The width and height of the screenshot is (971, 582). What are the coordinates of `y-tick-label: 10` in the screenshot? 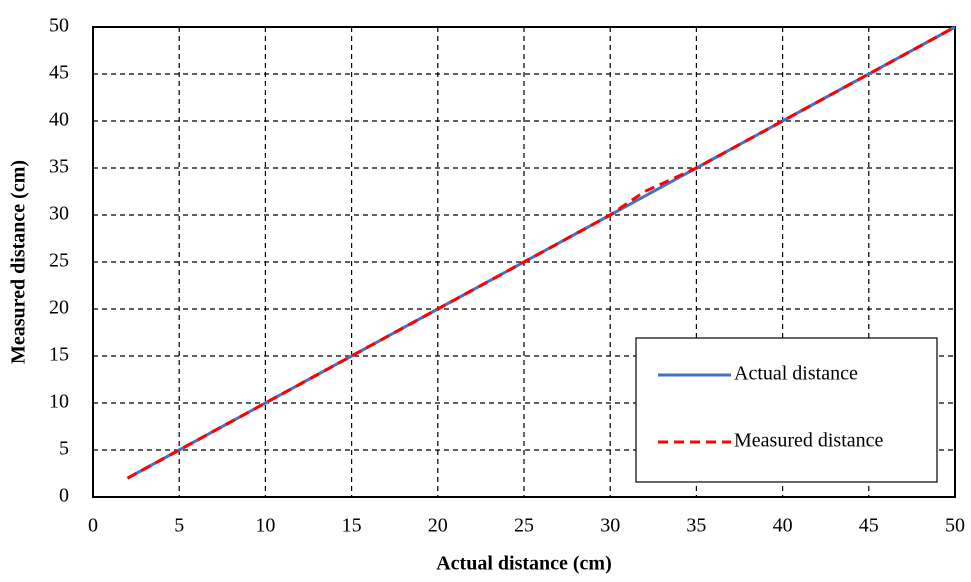 It's located at (59, 402).